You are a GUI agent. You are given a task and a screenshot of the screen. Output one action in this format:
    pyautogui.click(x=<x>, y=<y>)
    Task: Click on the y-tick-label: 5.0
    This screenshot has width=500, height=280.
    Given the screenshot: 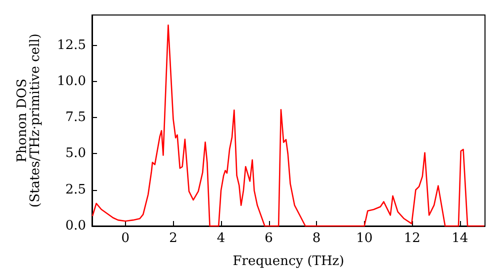 What is the action you would take?
    pyautogui.click(x=75, y=154)
    